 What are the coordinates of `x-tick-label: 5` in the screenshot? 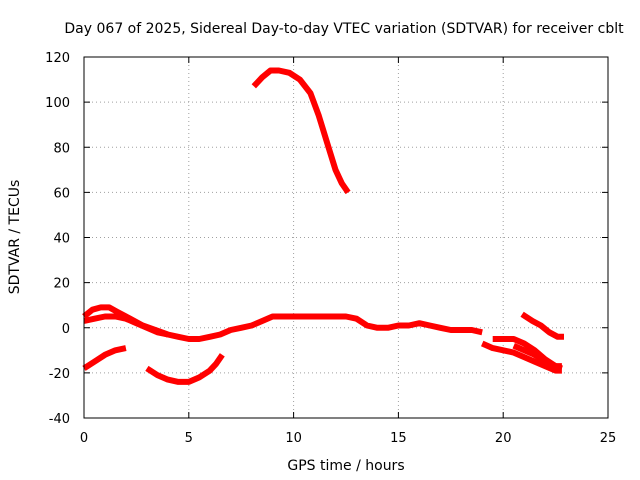 It's located at (189, 438).